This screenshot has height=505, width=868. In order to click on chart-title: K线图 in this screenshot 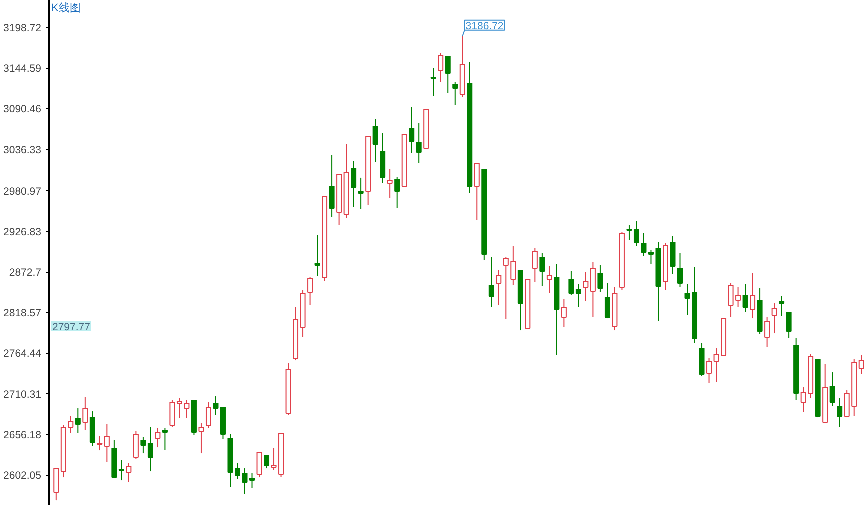, I will do `click(66, 8)`.